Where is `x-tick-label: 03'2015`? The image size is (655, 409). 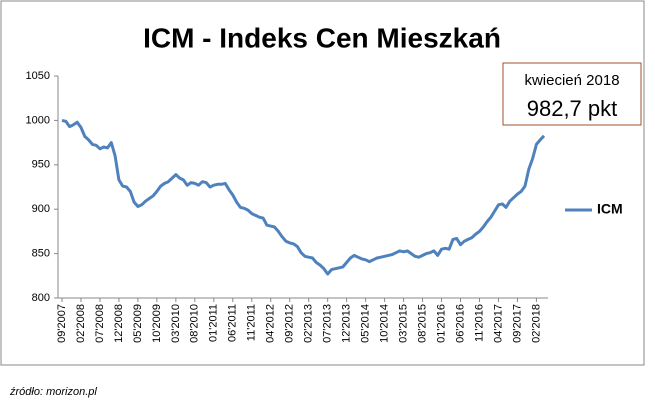 x-tick-label: 03'2015 is located at coordinates (403, 323).